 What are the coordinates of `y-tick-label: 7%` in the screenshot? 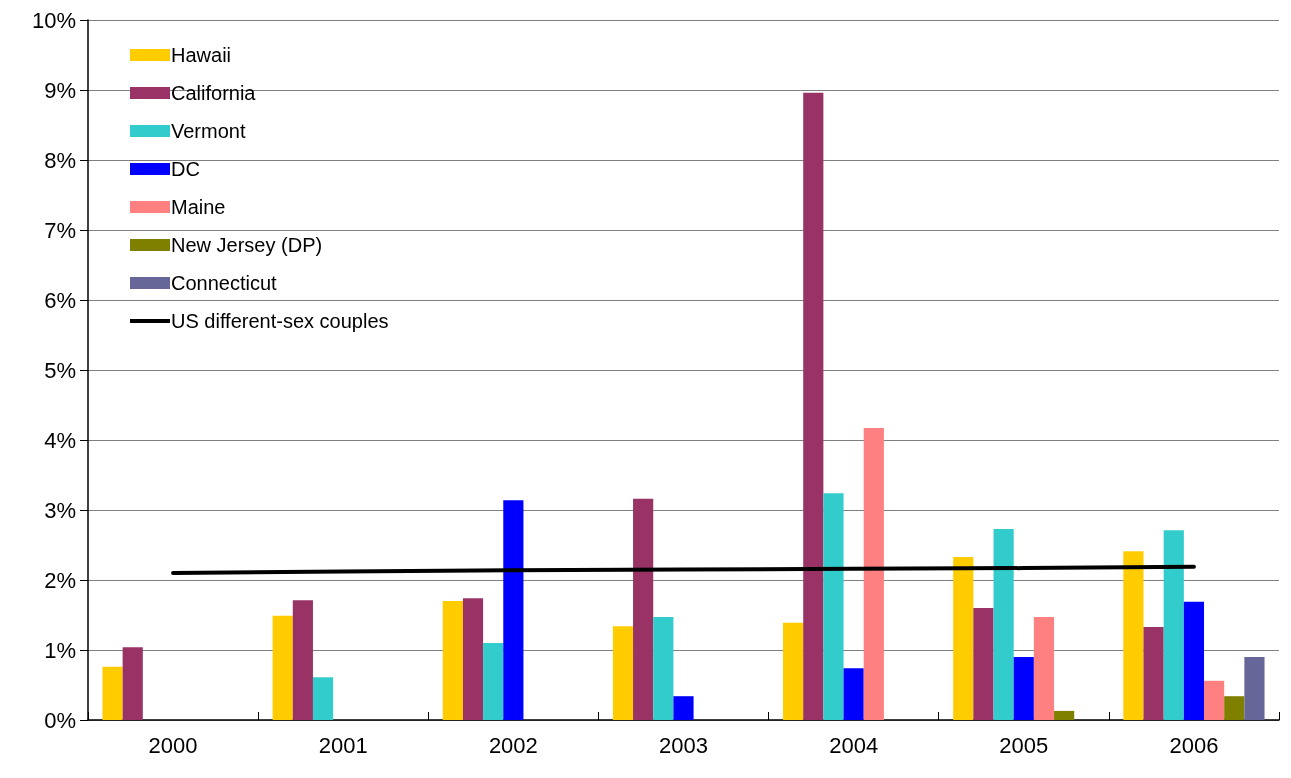 It's located at (60, 230).